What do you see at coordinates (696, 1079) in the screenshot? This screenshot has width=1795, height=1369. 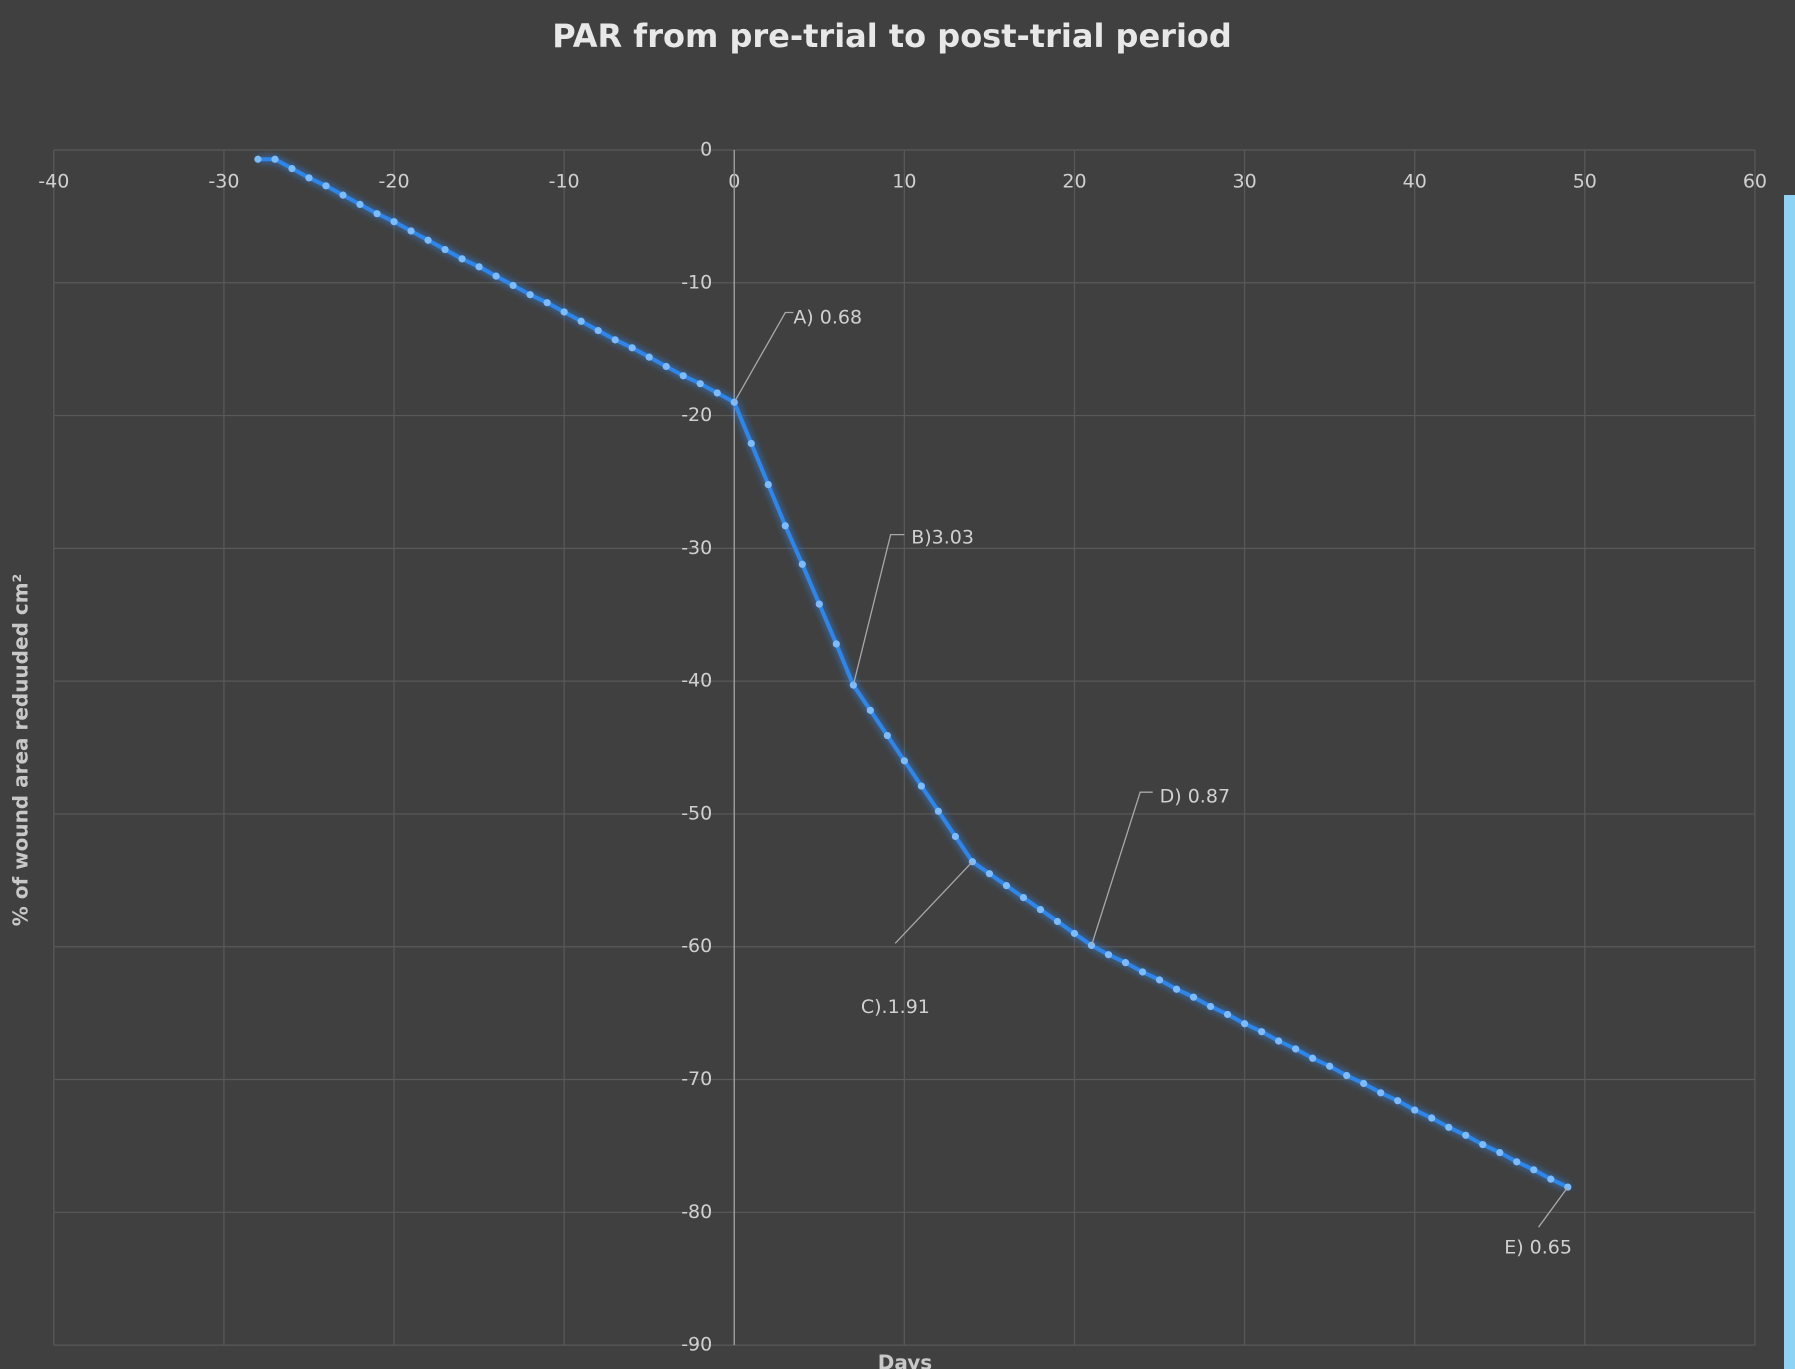 I see `y-tick-label: -70` at bounding box center [696, 1079].